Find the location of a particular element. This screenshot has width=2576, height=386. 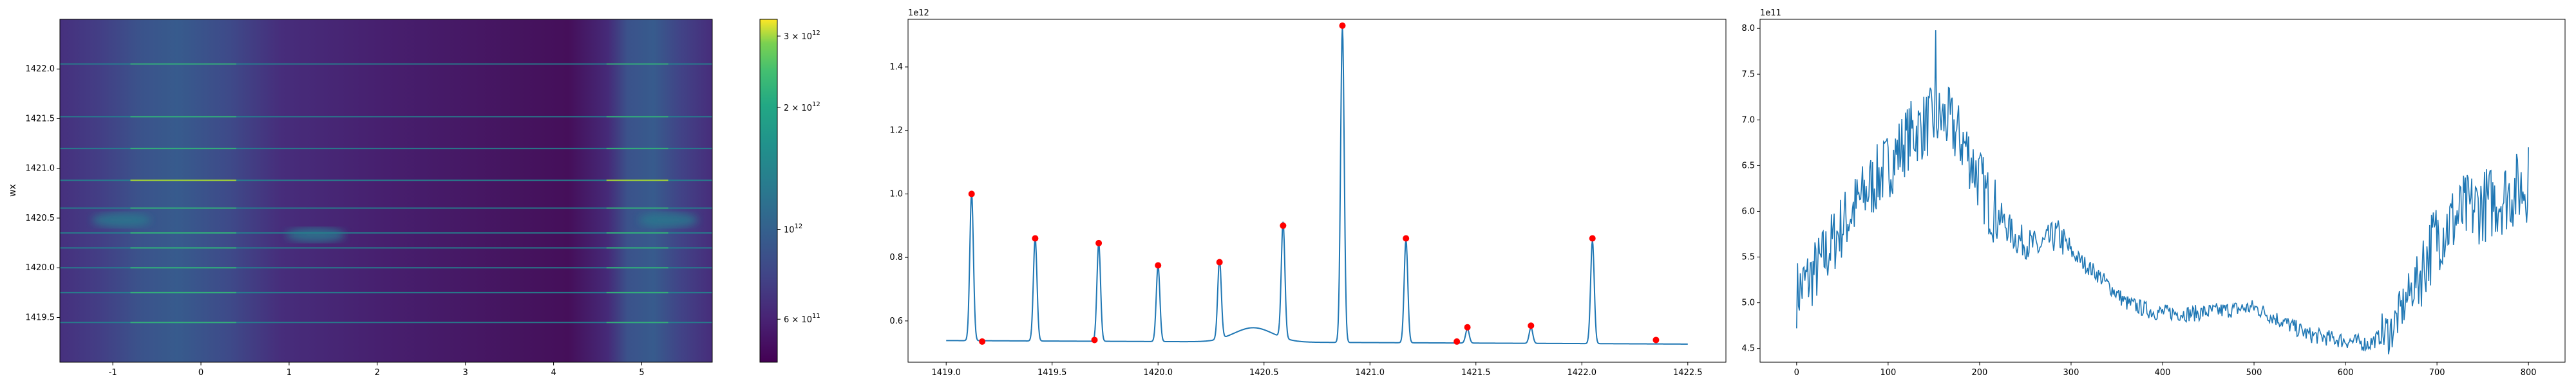

colorbar-tick-label: 1012 is located at coordinates (793, 229).